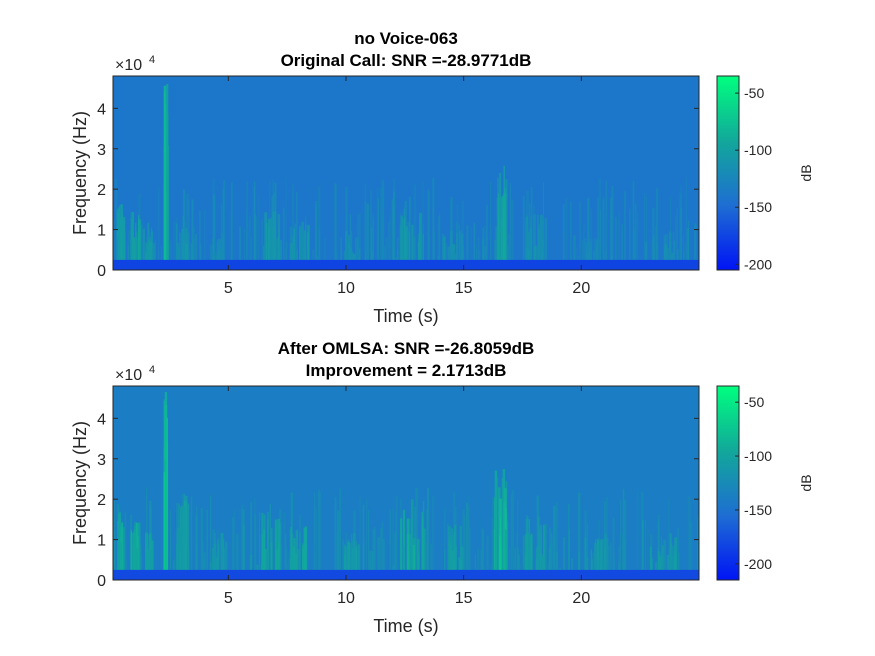 The width and height of the screenshot is (875, 656). What do you see at coordinates (406, 60) in the screenshot?
I see `chart-title-line-2: Original Call: SNR =-28.9771dB` at bounding box center [406, 60].